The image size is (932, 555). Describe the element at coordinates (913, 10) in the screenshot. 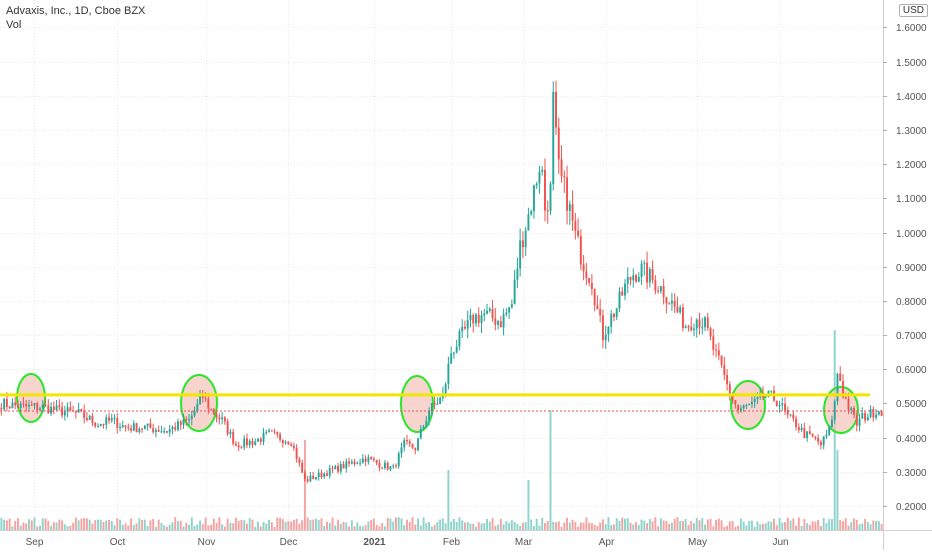

I see `currency-badge: USD` at that location.